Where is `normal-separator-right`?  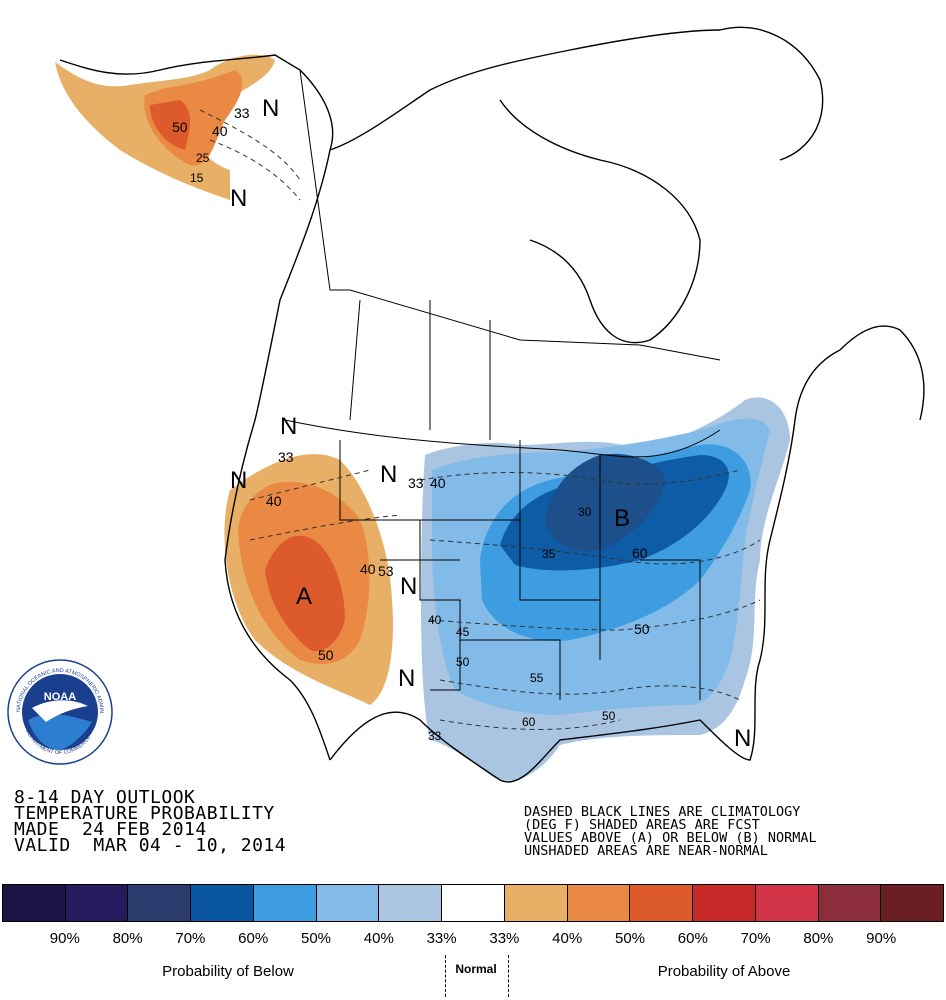 normal-separator-right is located at coordinates (508, 976).